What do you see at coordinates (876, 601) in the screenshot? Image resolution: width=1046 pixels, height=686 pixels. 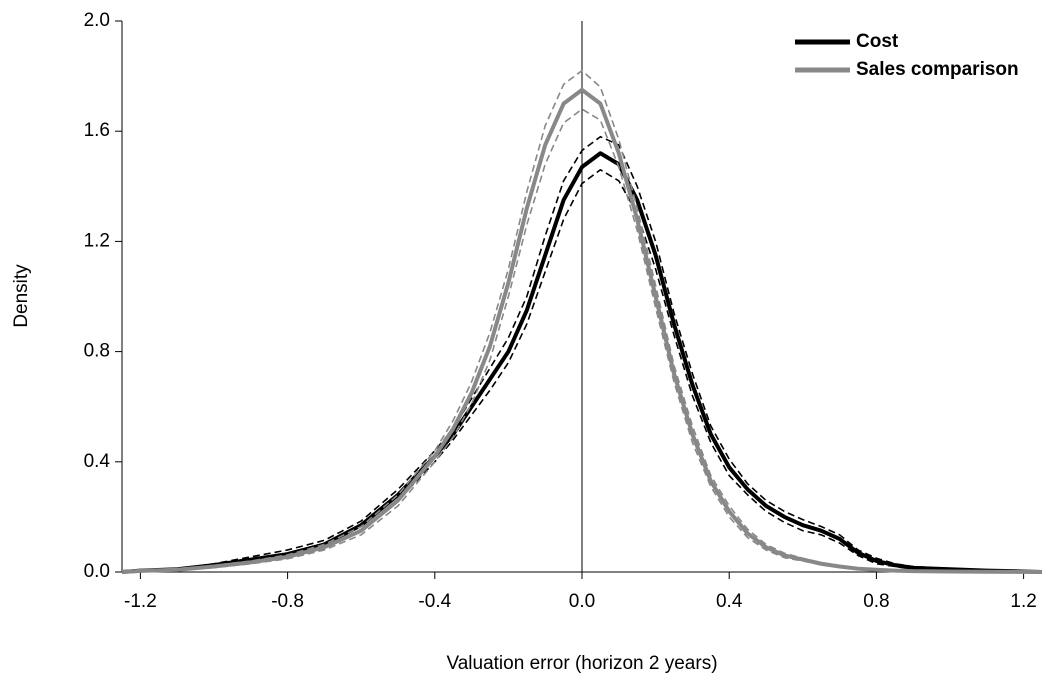 I see `x-tick-label: 0.8` at bounding box center [876, 601].